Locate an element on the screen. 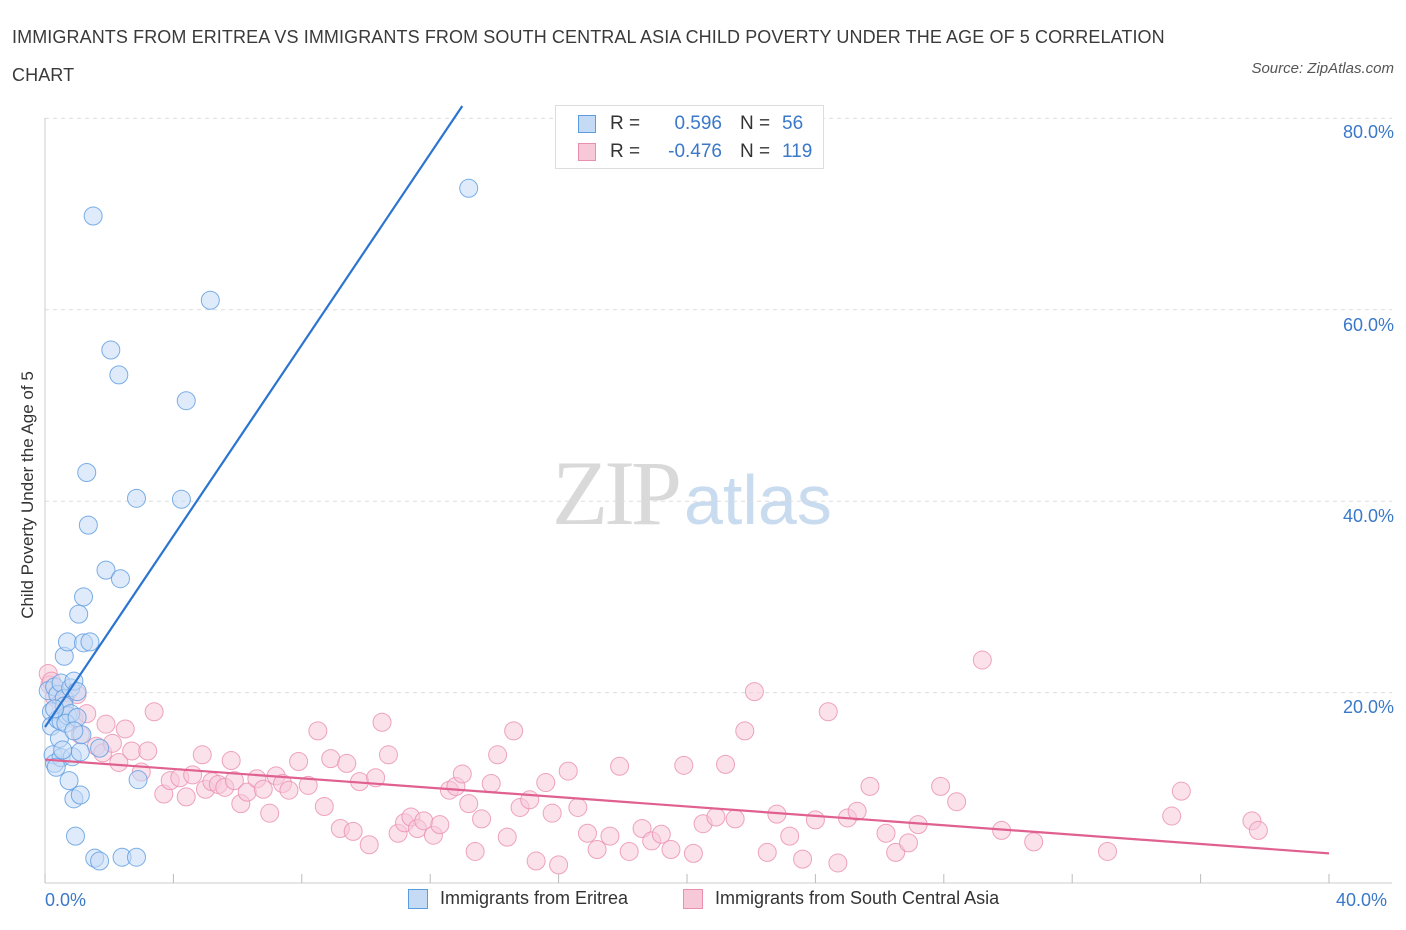 This screenshot has width=1406, height=930. legend-row-eritrea: R = 0.596 N = 56 is located at coordinates (690, 124).